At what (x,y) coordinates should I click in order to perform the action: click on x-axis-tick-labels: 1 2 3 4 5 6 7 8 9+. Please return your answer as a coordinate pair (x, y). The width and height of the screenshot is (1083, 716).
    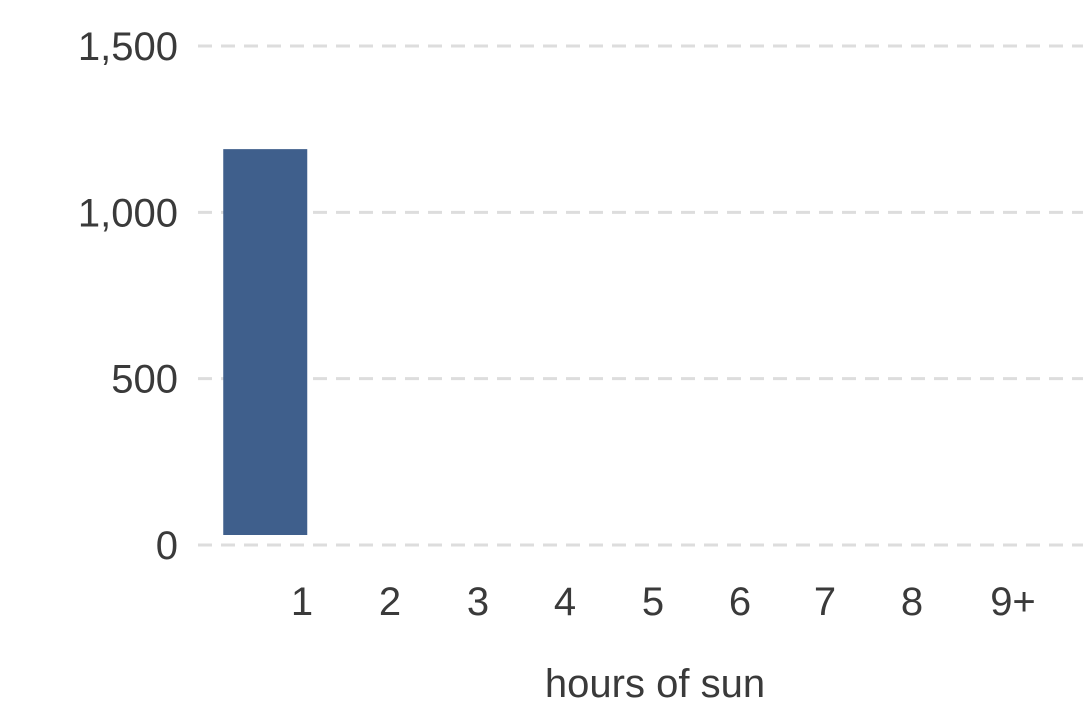
    Looking at the image, I should click on (663, 602).